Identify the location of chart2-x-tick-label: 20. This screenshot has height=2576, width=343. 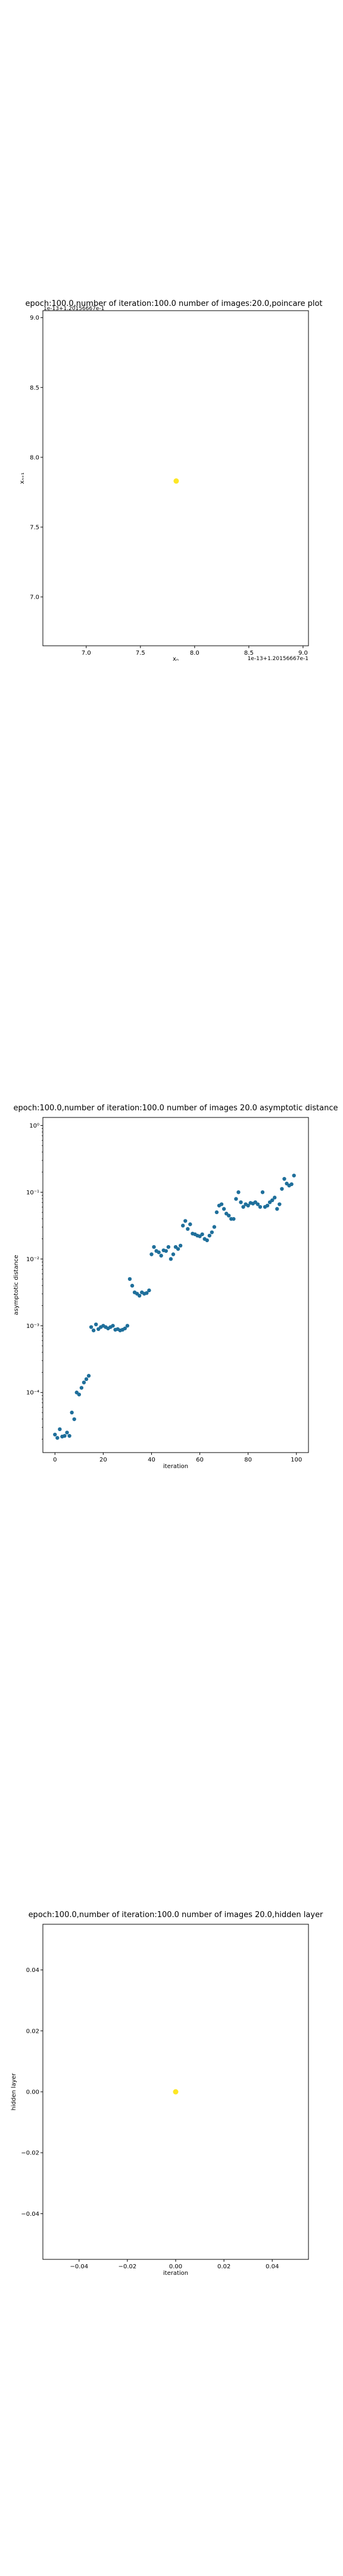
(103, 1460).